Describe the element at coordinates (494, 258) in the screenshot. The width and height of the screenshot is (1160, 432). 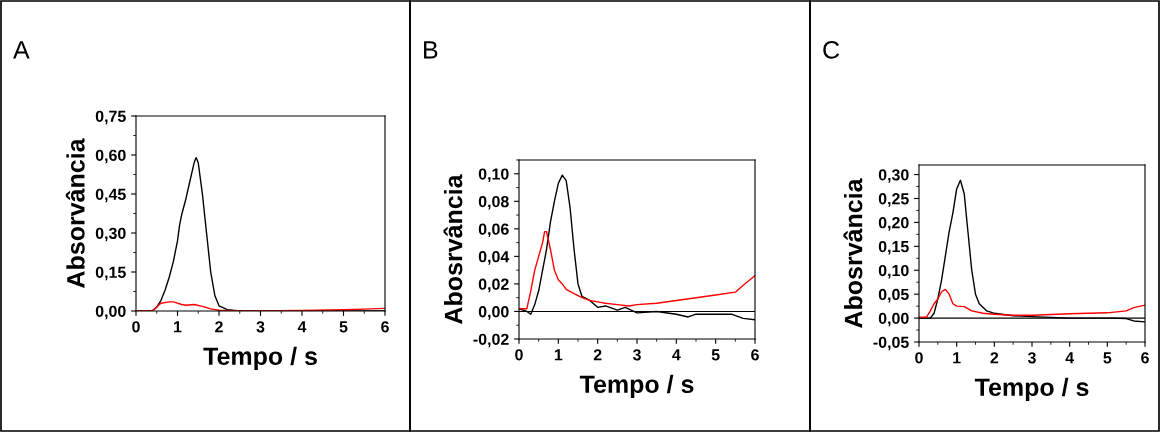
I see `y-tick-label: 0,04` at that location.